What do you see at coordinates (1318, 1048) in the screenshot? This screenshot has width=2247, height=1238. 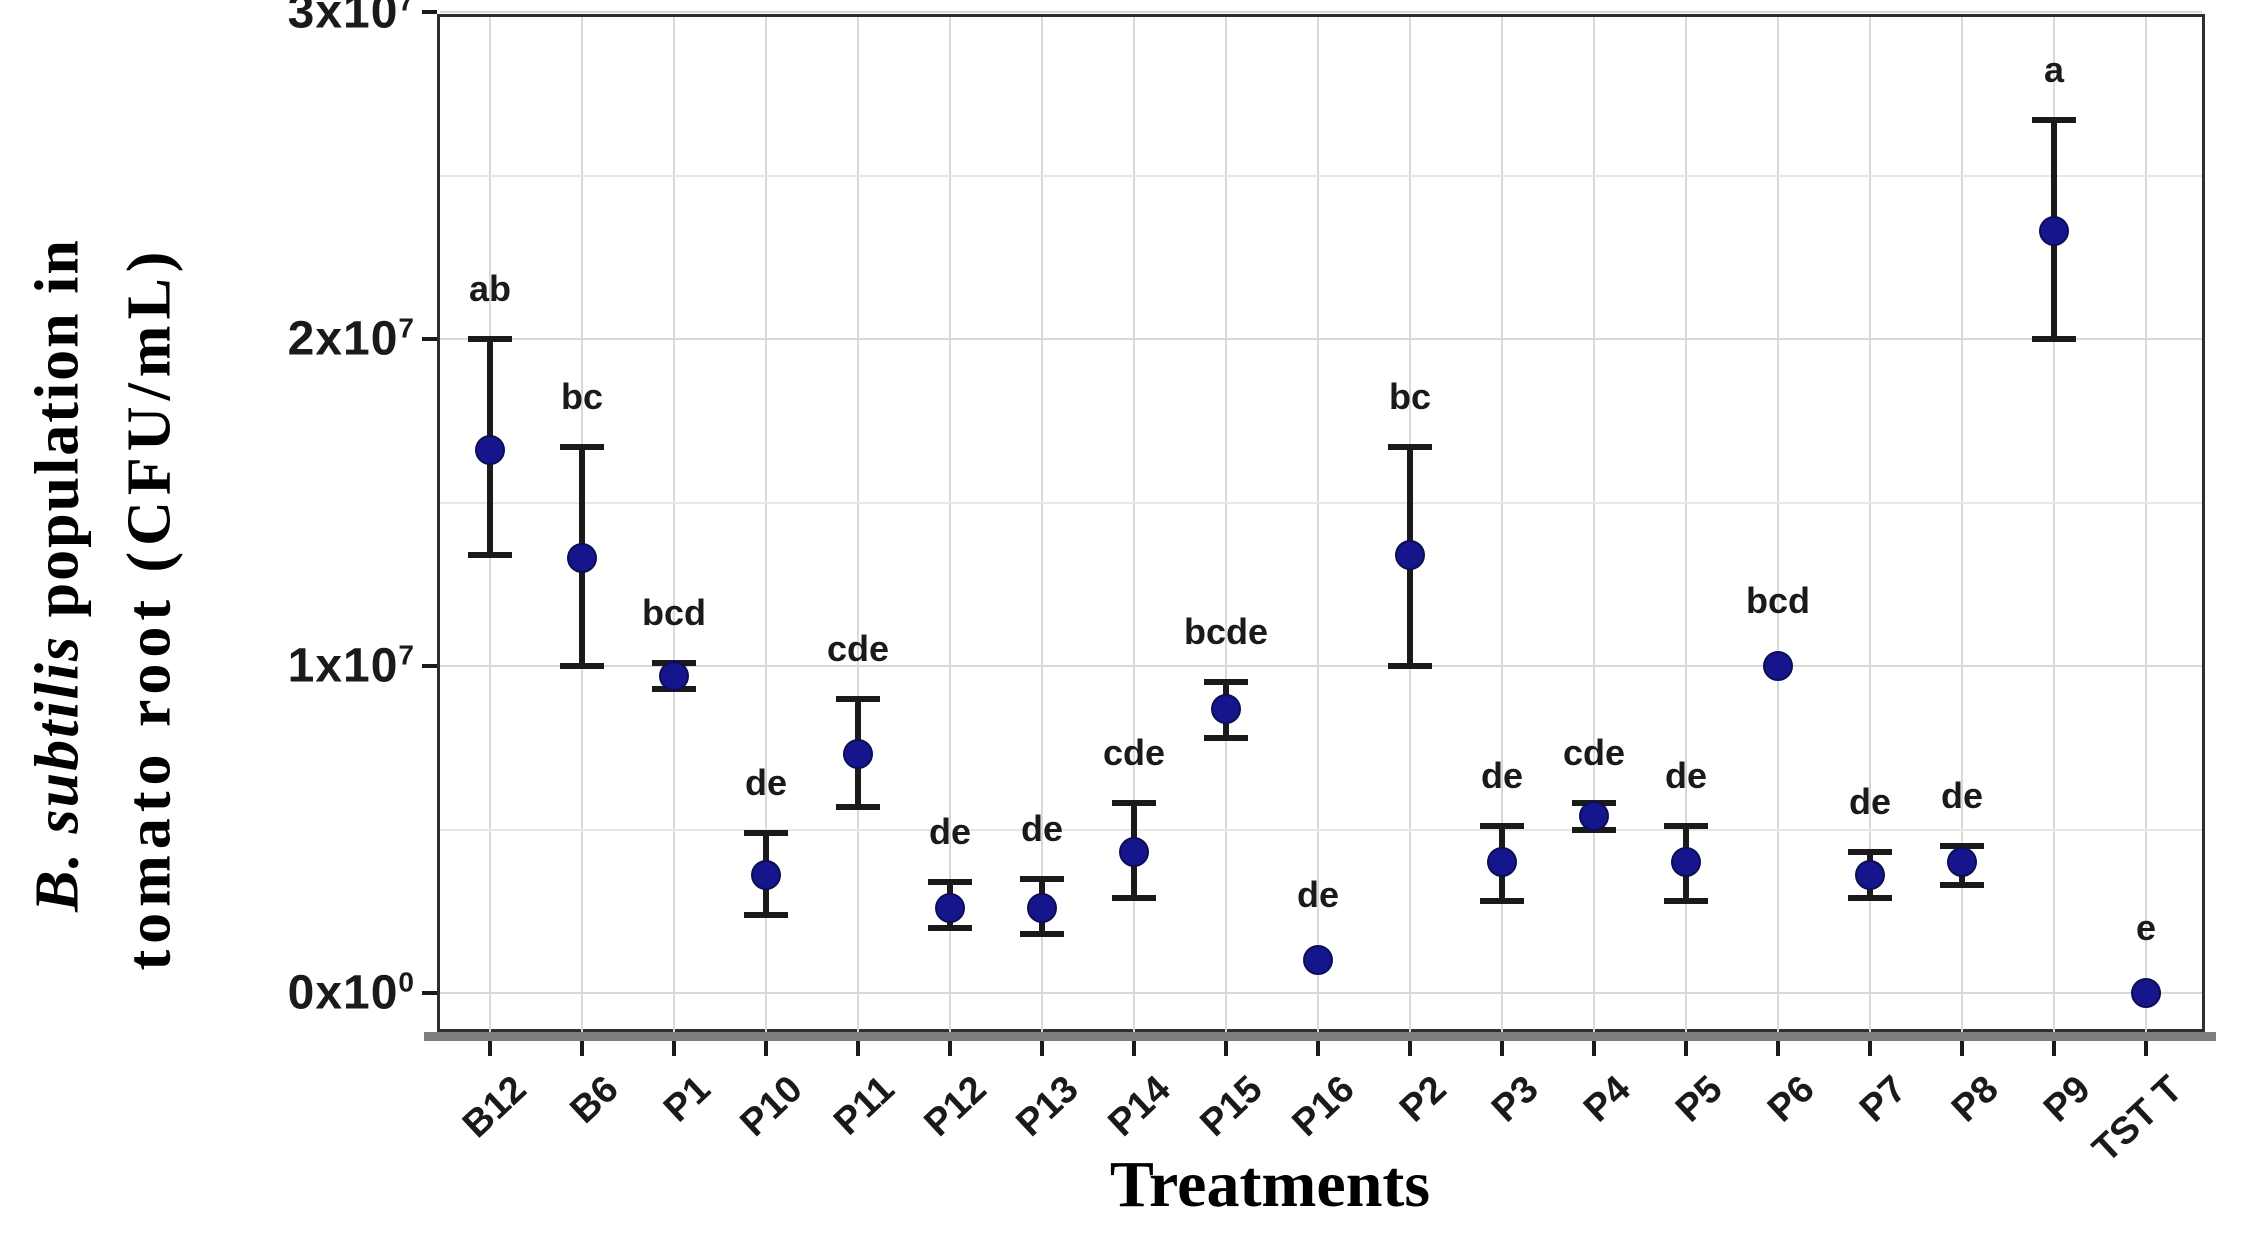 I see `x-tick-p16` at bounding box center [1318, 1048].